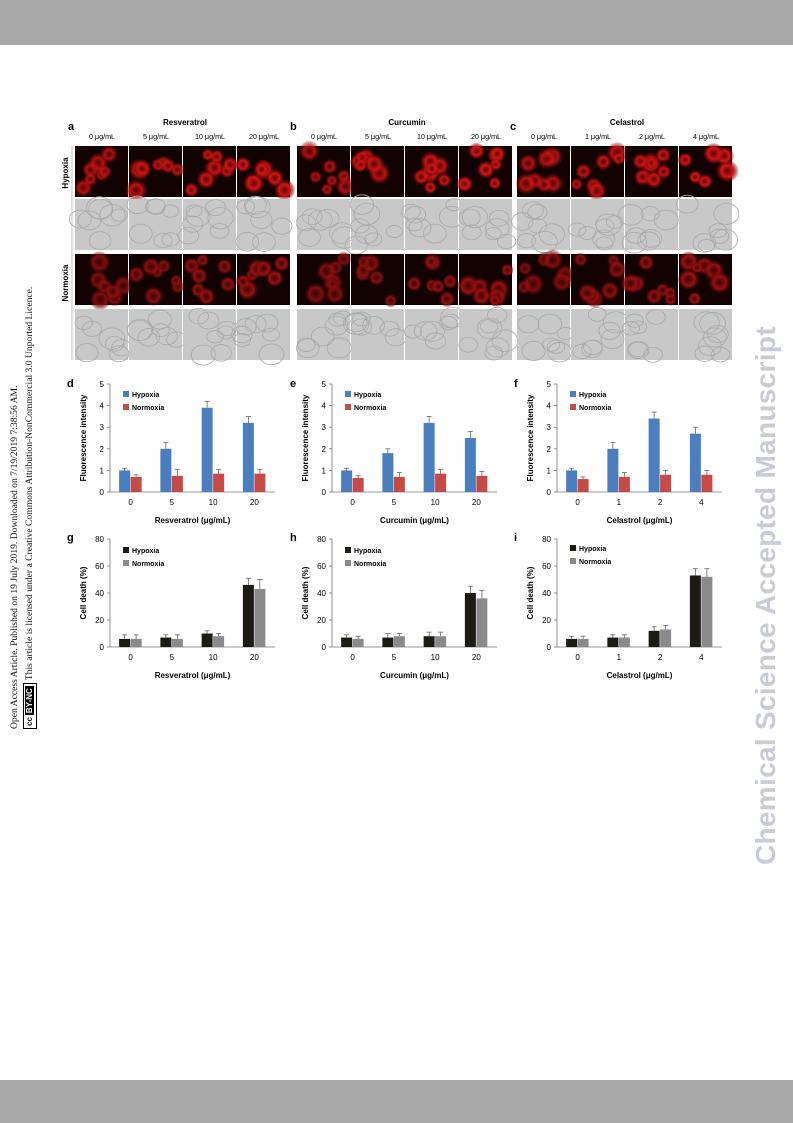 This screenshot has width=793, height=1123. What do you see at coordinates (516, 384) in the screenshot?
I see `chart-letter: f` at bounding box center [516, 384].